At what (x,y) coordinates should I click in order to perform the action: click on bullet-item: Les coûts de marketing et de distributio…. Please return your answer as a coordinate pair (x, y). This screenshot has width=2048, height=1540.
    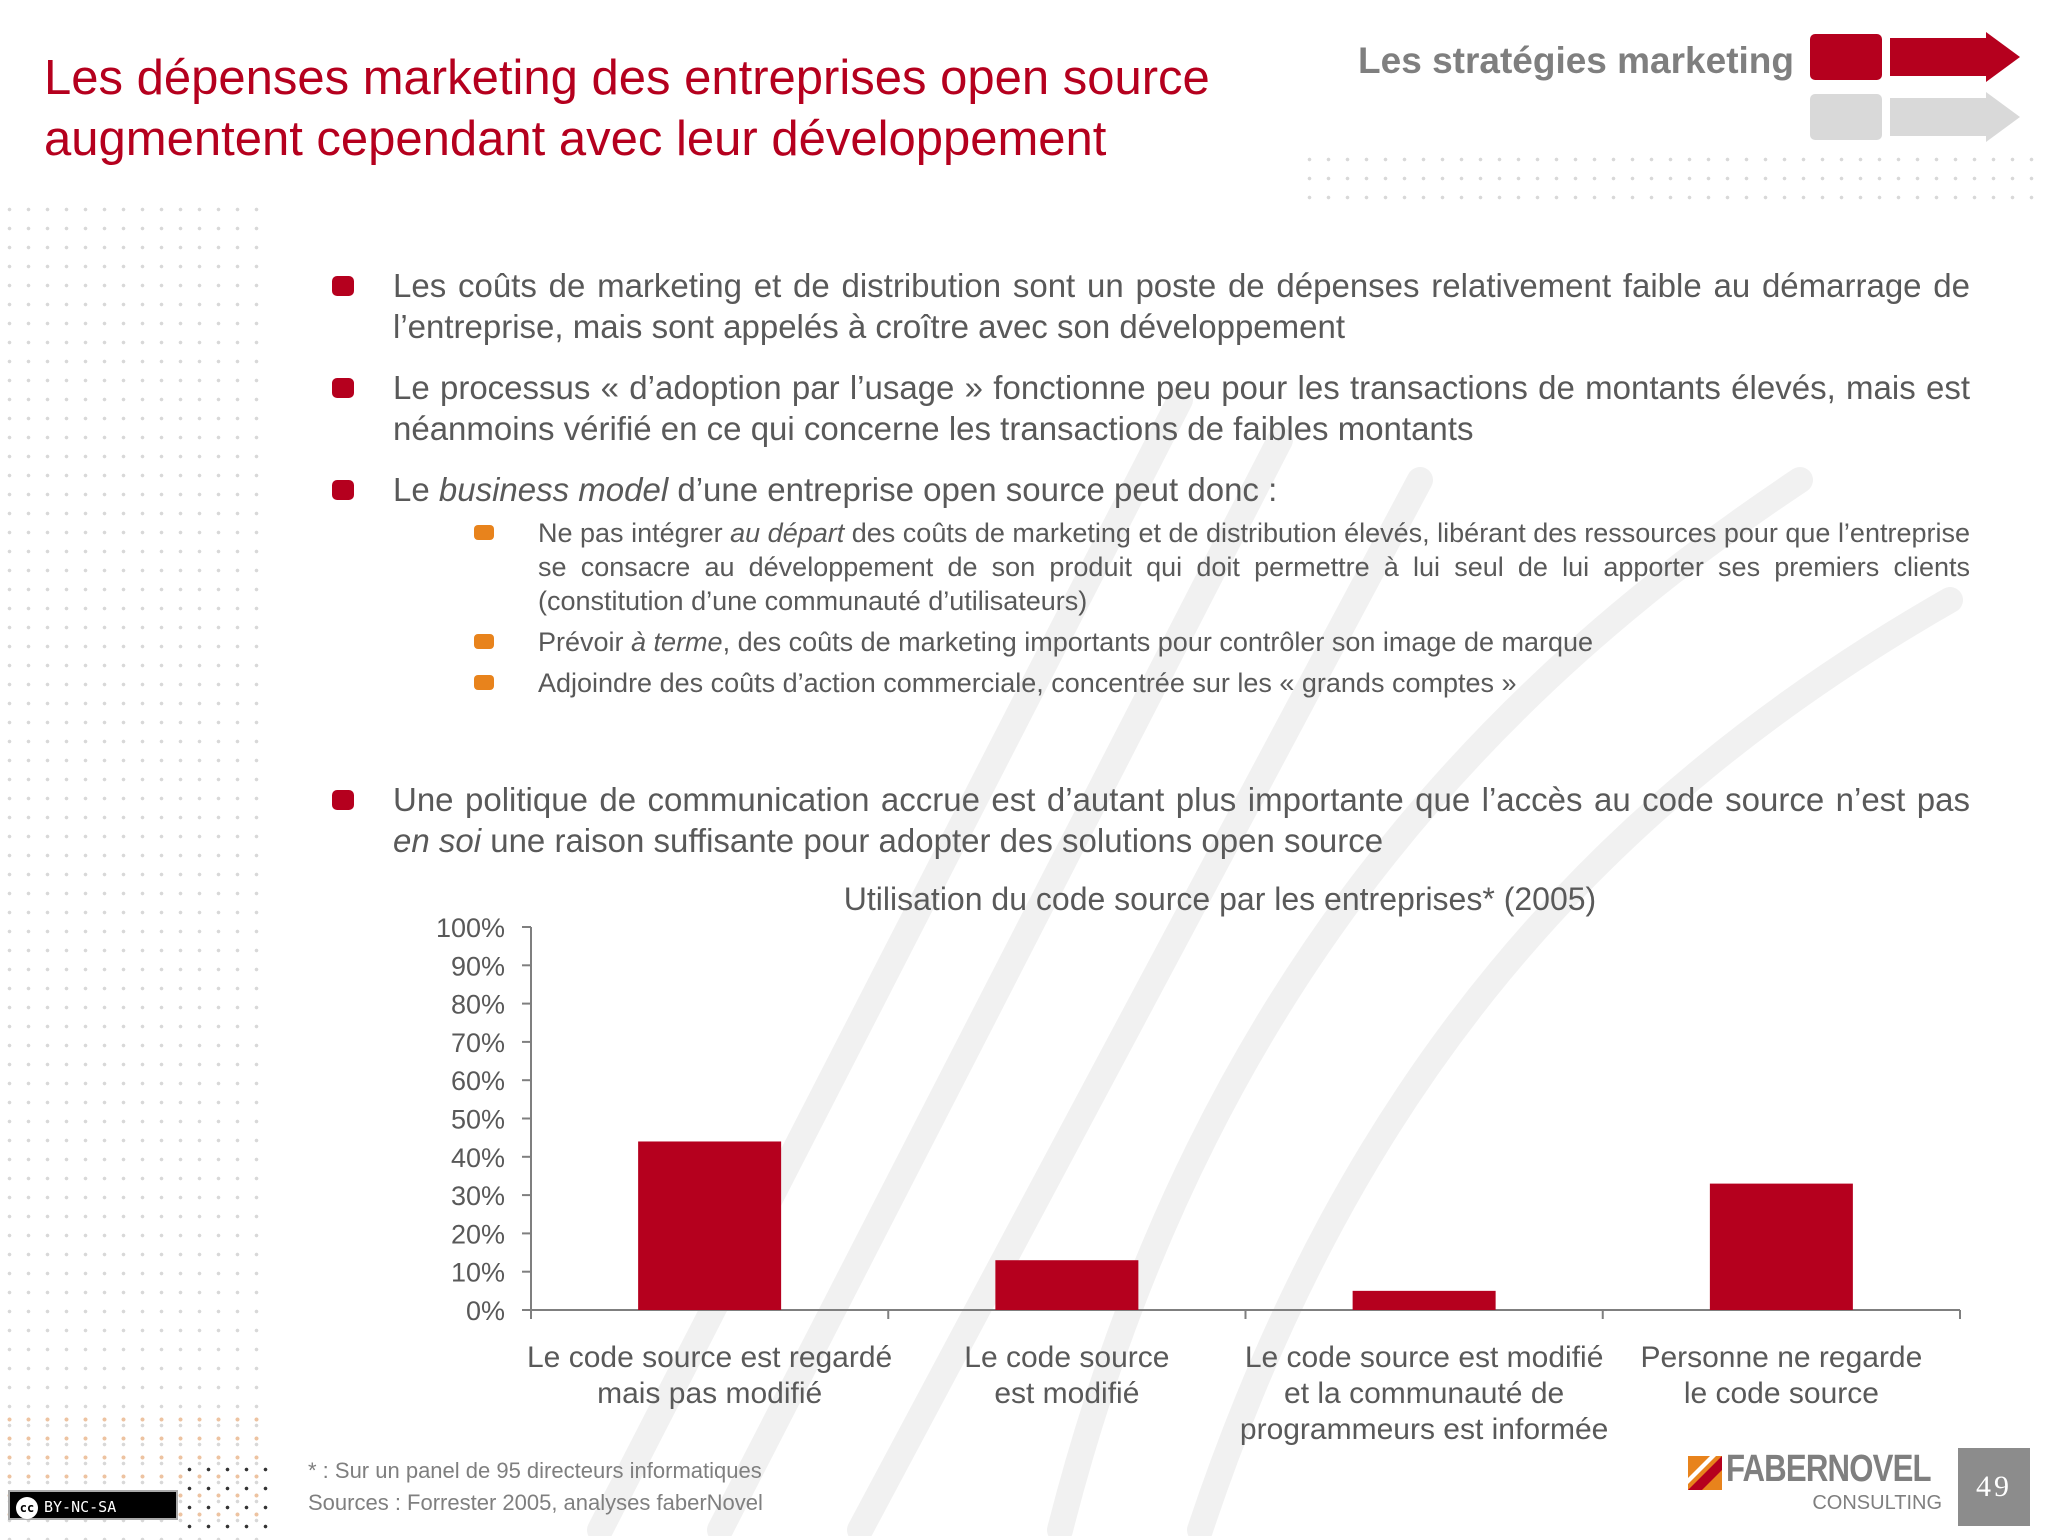
    Looking at the image, I should click on (1150, 306).